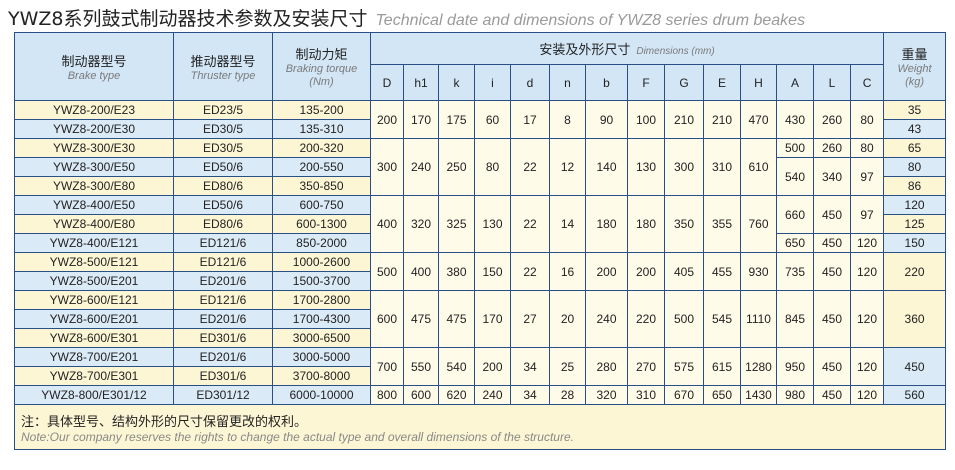 The height and width of the screenshot is (470, 955). What do you see at coordinates (722, 271) in the screenshot?
I see `dimension: 455` at bounding box center [722, 271].